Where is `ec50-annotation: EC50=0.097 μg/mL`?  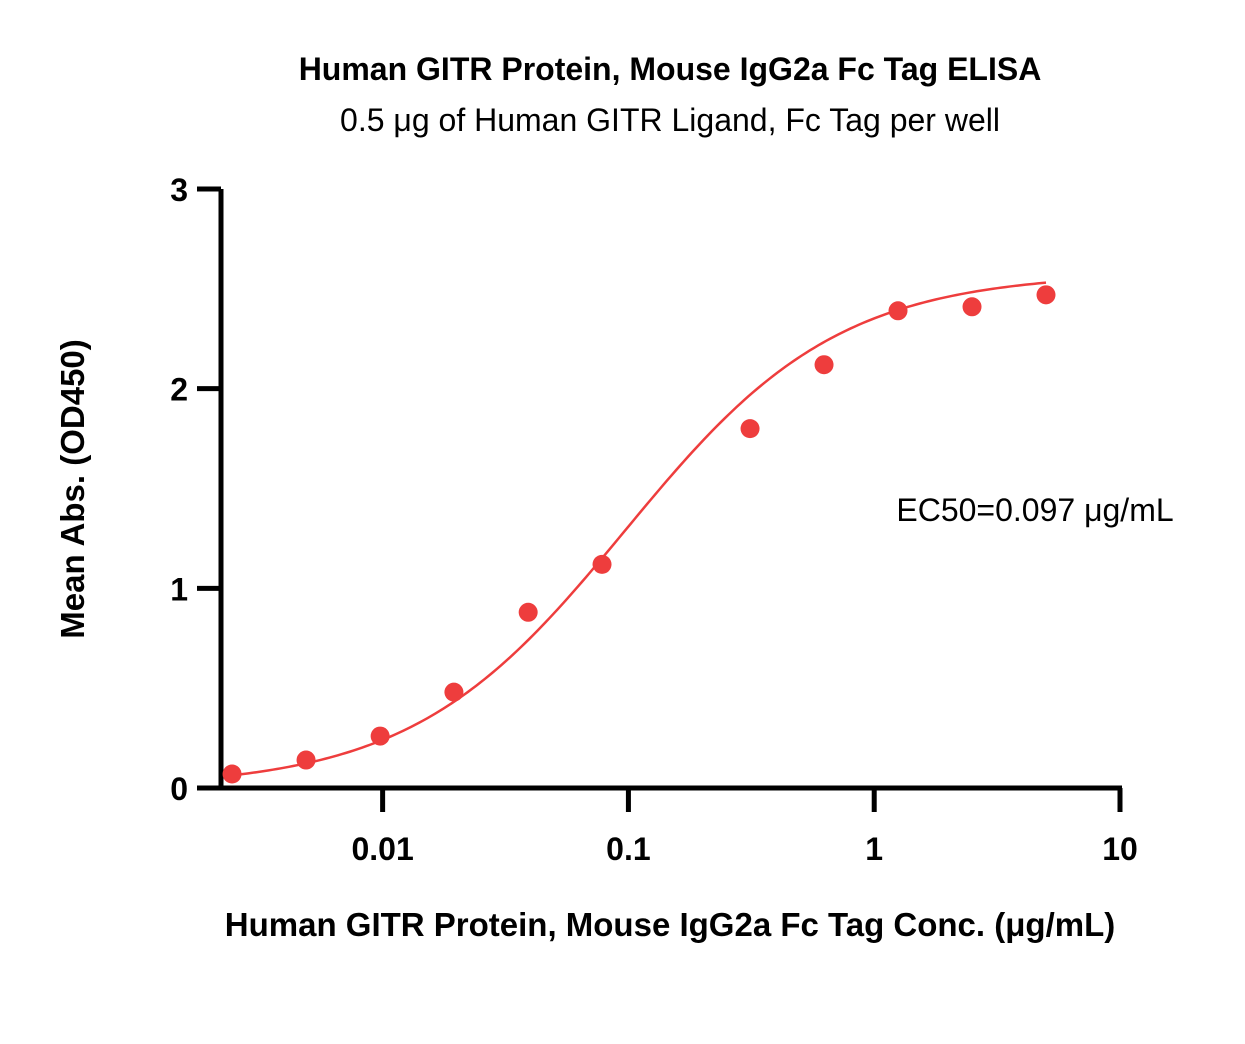
ec50-annotation: EC50=0.097 μg/mL is located at coordinates (1034, 510).